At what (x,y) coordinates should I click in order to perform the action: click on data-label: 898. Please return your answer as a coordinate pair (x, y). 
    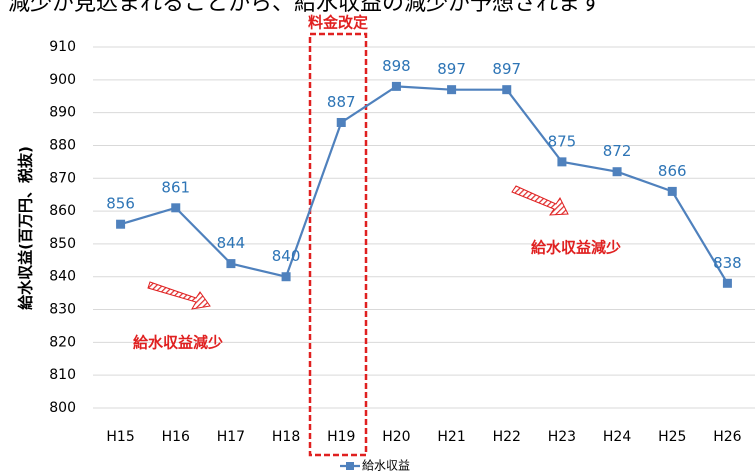
    Looking at the image, I should click on (396, 66).